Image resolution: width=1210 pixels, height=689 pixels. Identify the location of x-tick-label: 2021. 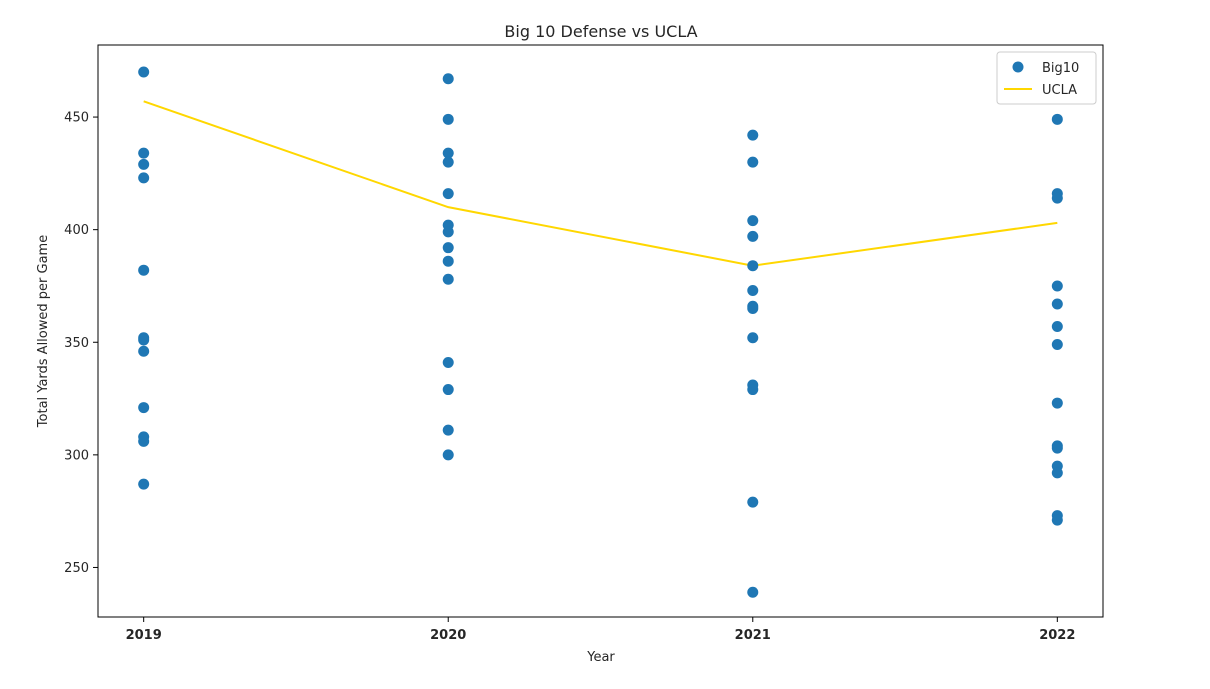
(753, 635).